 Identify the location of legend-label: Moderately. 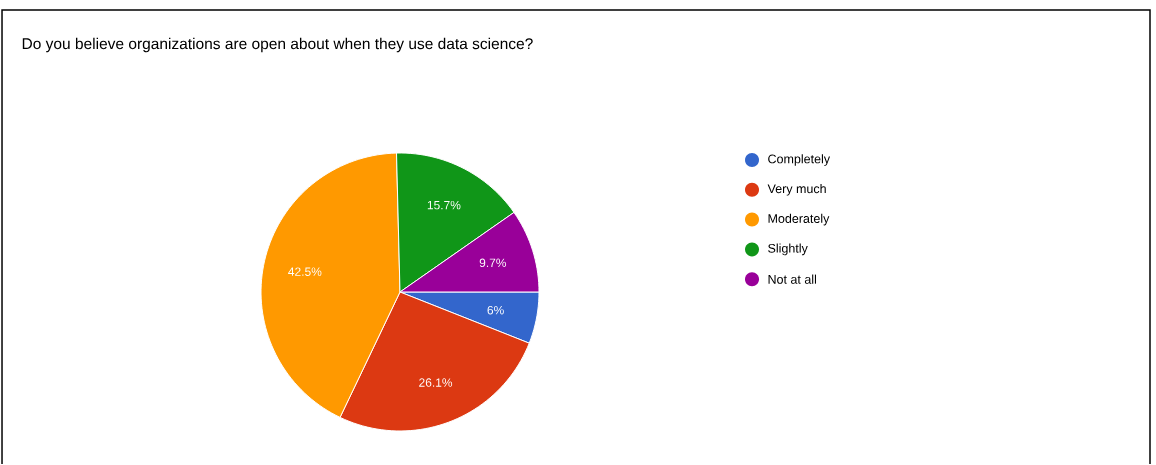
(799, 219).